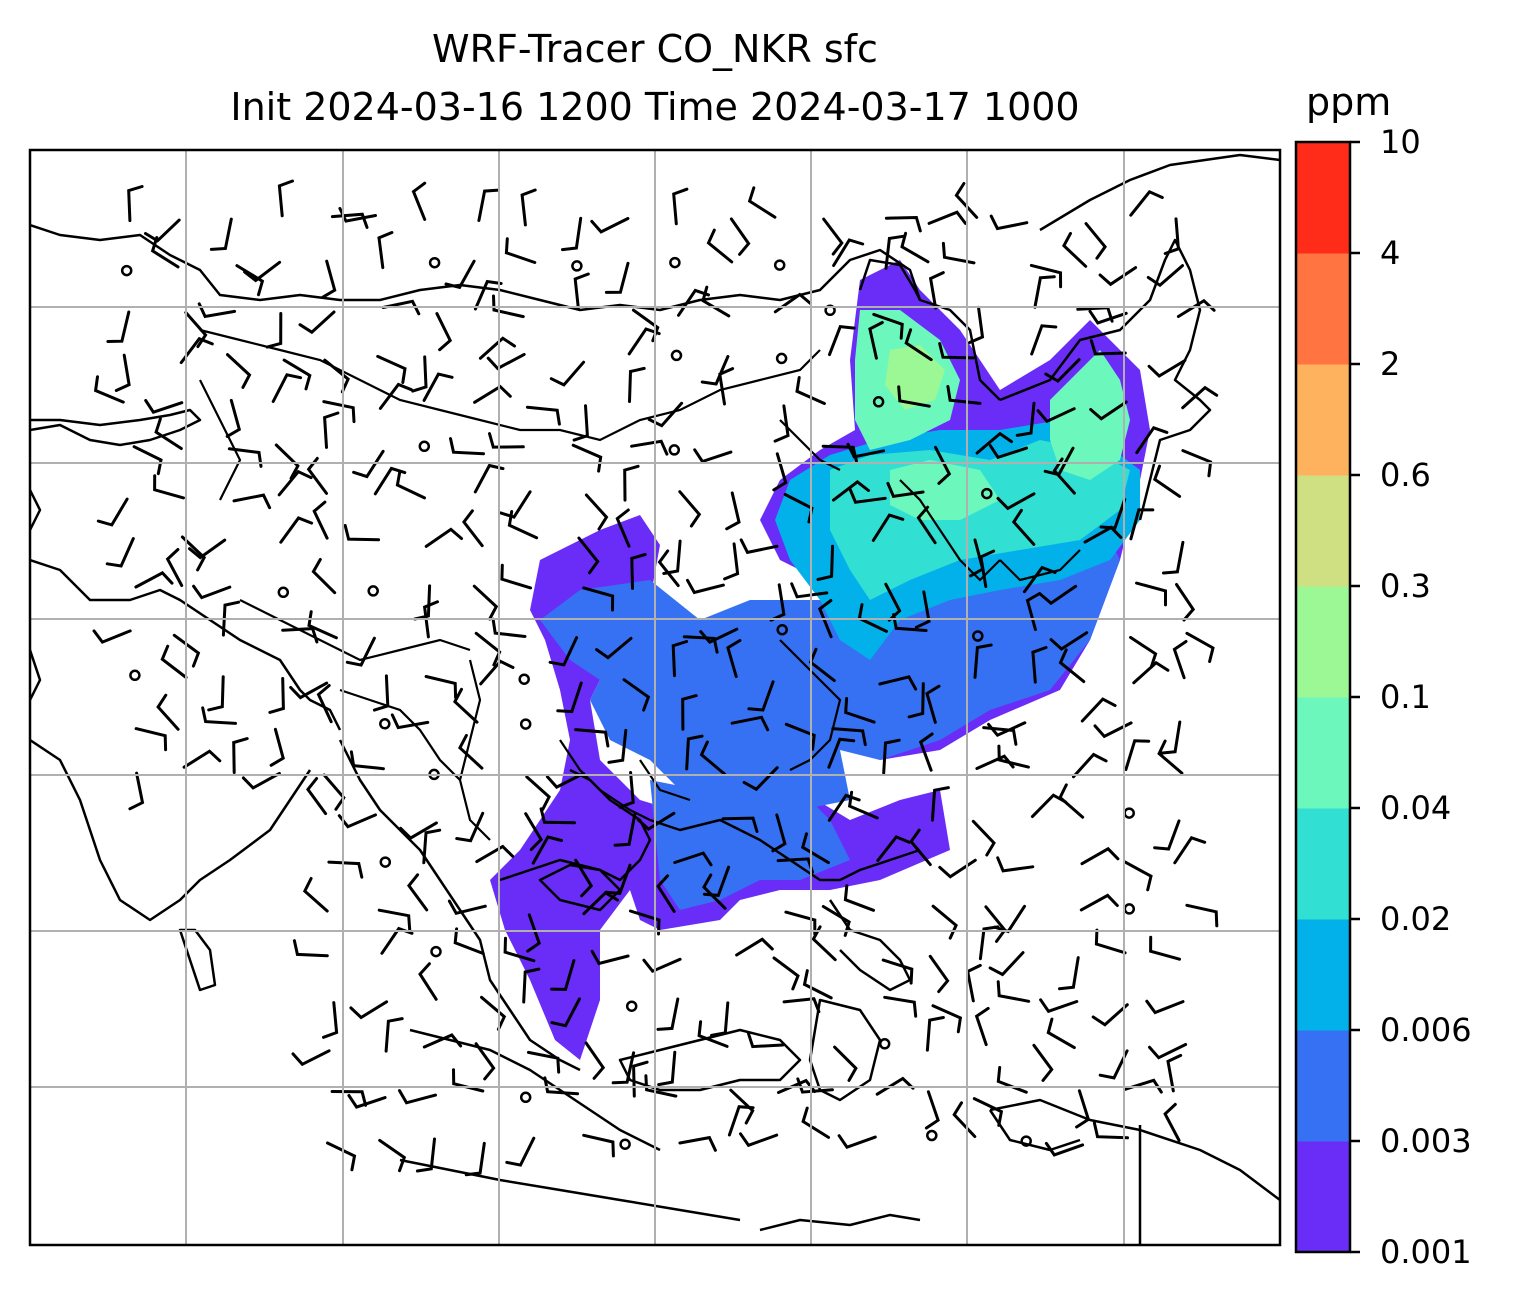  I want to click on colorbar-frame, so click(1323, 697).